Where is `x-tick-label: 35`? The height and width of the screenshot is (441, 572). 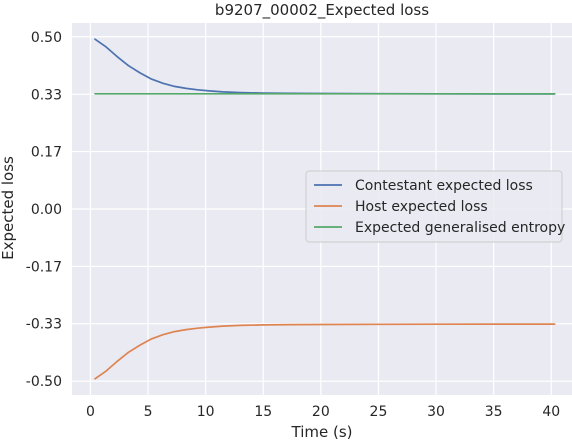 x-tick-label: 35 is located at coordinates (494, 412).